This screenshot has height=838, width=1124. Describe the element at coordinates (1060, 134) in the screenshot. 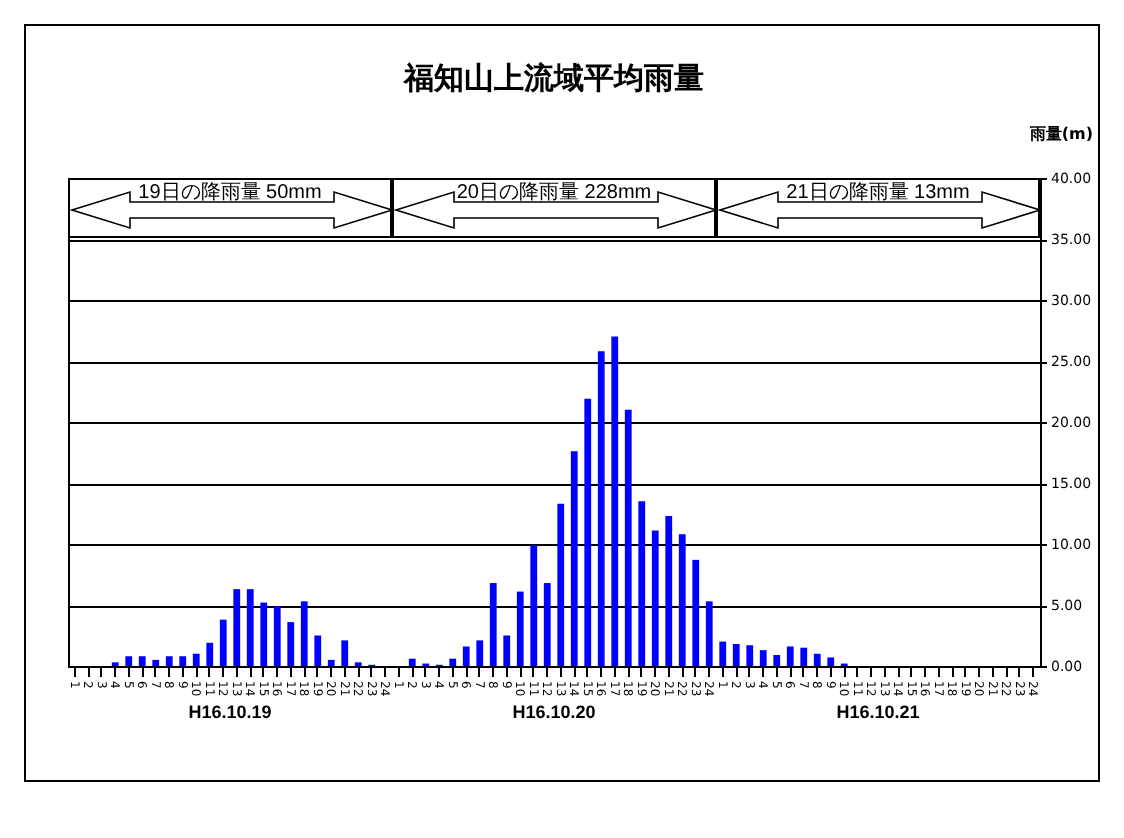

I see `y-axis-title: 雨量(m)` at that location.